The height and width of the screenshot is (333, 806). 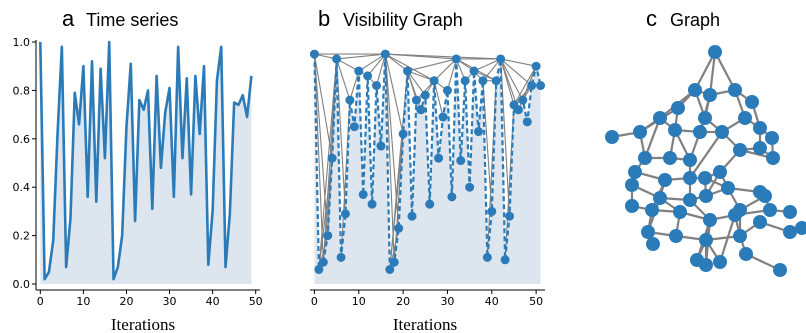 What do you see at coordinates (126, 301) in the screenshot?
I see `panel-a-xtick-label: 20` at bounding box center [126, 301].